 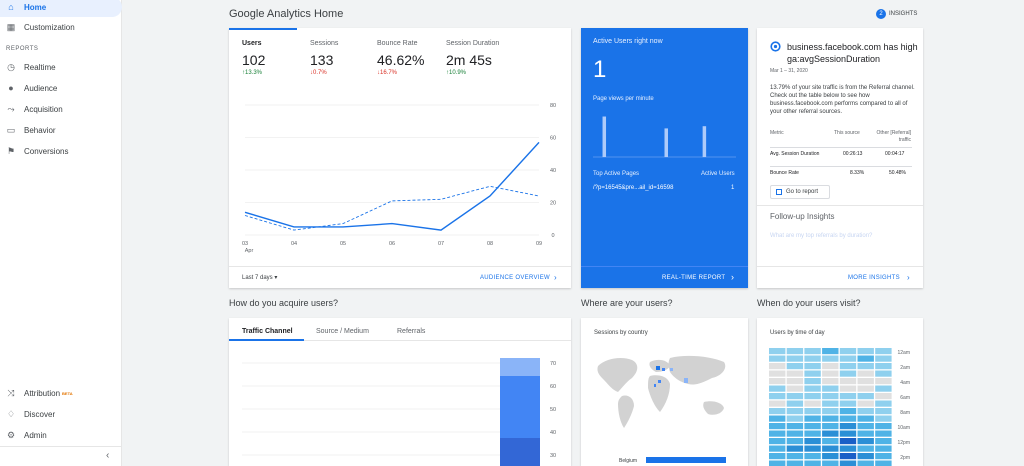 I want to click on tab-traffic-channel: Traffic Channel, so click(x=267, y=331).